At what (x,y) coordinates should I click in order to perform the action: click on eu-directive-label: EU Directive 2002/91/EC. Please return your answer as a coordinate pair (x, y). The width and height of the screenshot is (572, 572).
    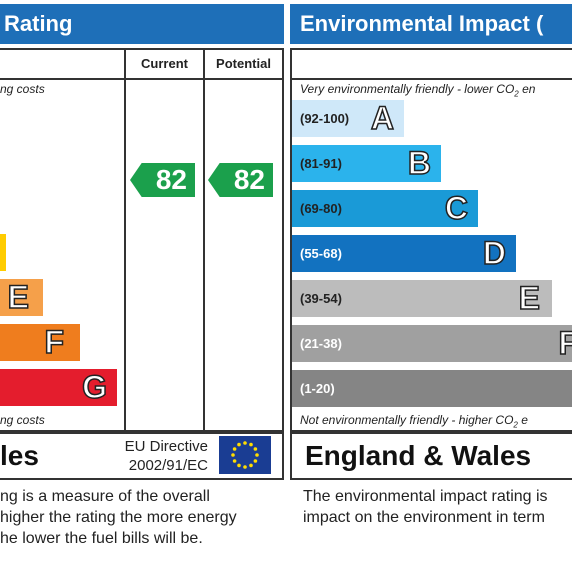
    Looking at the image, I should click on (158, 456).